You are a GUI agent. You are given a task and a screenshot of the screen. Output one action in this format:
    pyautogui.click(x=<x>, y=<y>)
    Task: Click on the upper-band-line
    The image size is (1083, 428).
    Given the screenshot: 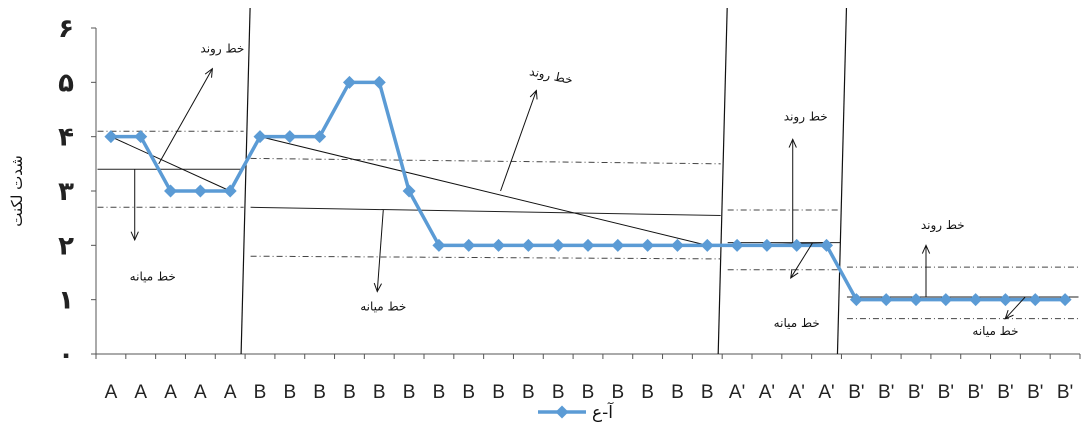 What is the action you would take?
    pyautogui.click(x=485, y=161)
    